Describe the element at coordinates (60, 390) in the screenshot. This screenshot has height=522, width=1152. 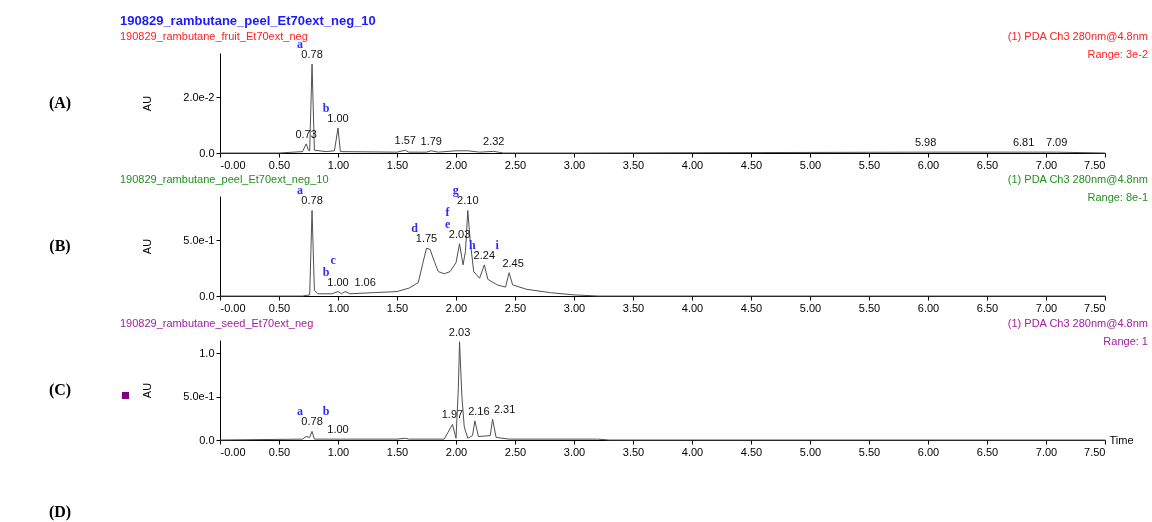
I see `text: (C)` at that location.